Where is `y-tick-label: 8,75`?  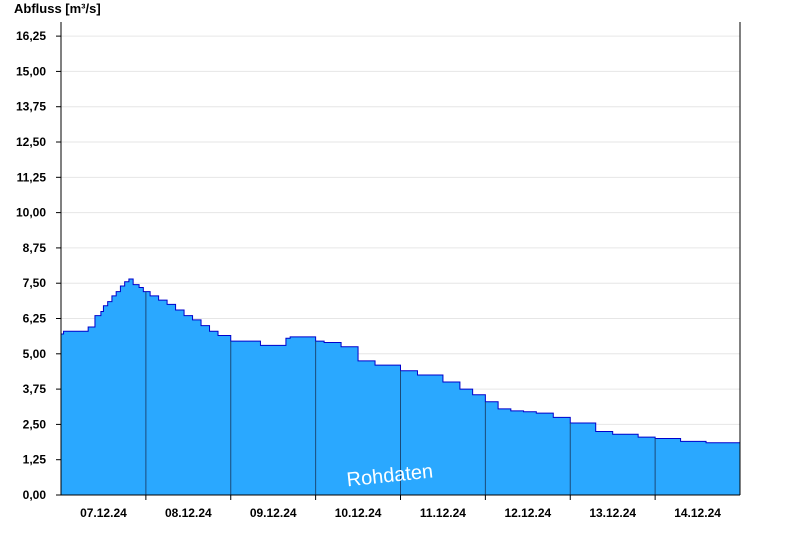
y-tick-label: 8,75 is located at coordinates (35, 248).